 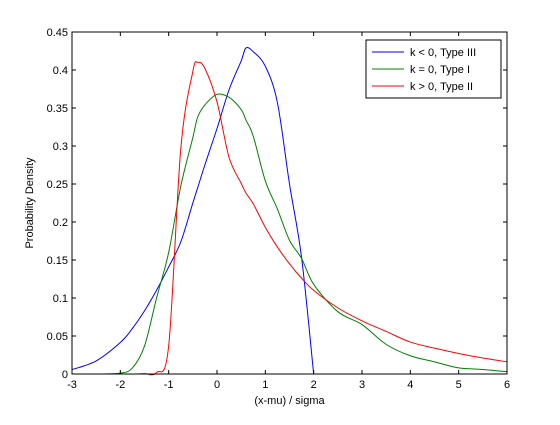 I want to click on y-tick-label: 0.4, so click(x=60, y=71).